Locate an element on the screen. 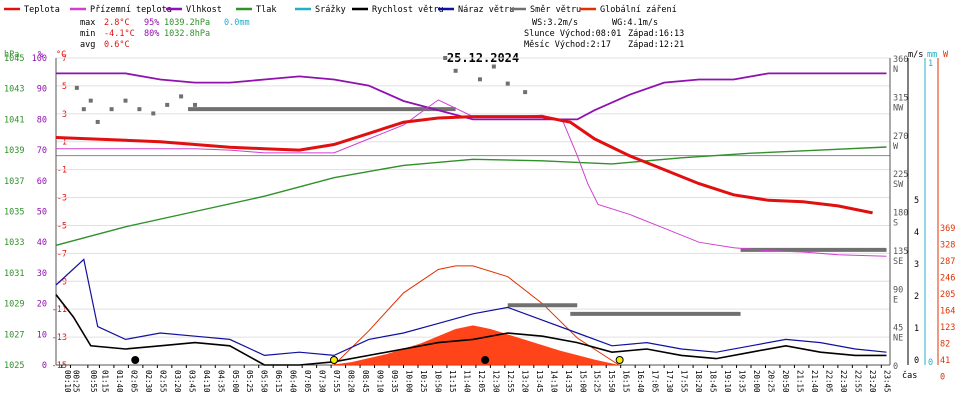 This screenshot has height=400, width=966. tick-label-dir: 45 is located at coordinates (898, 329).